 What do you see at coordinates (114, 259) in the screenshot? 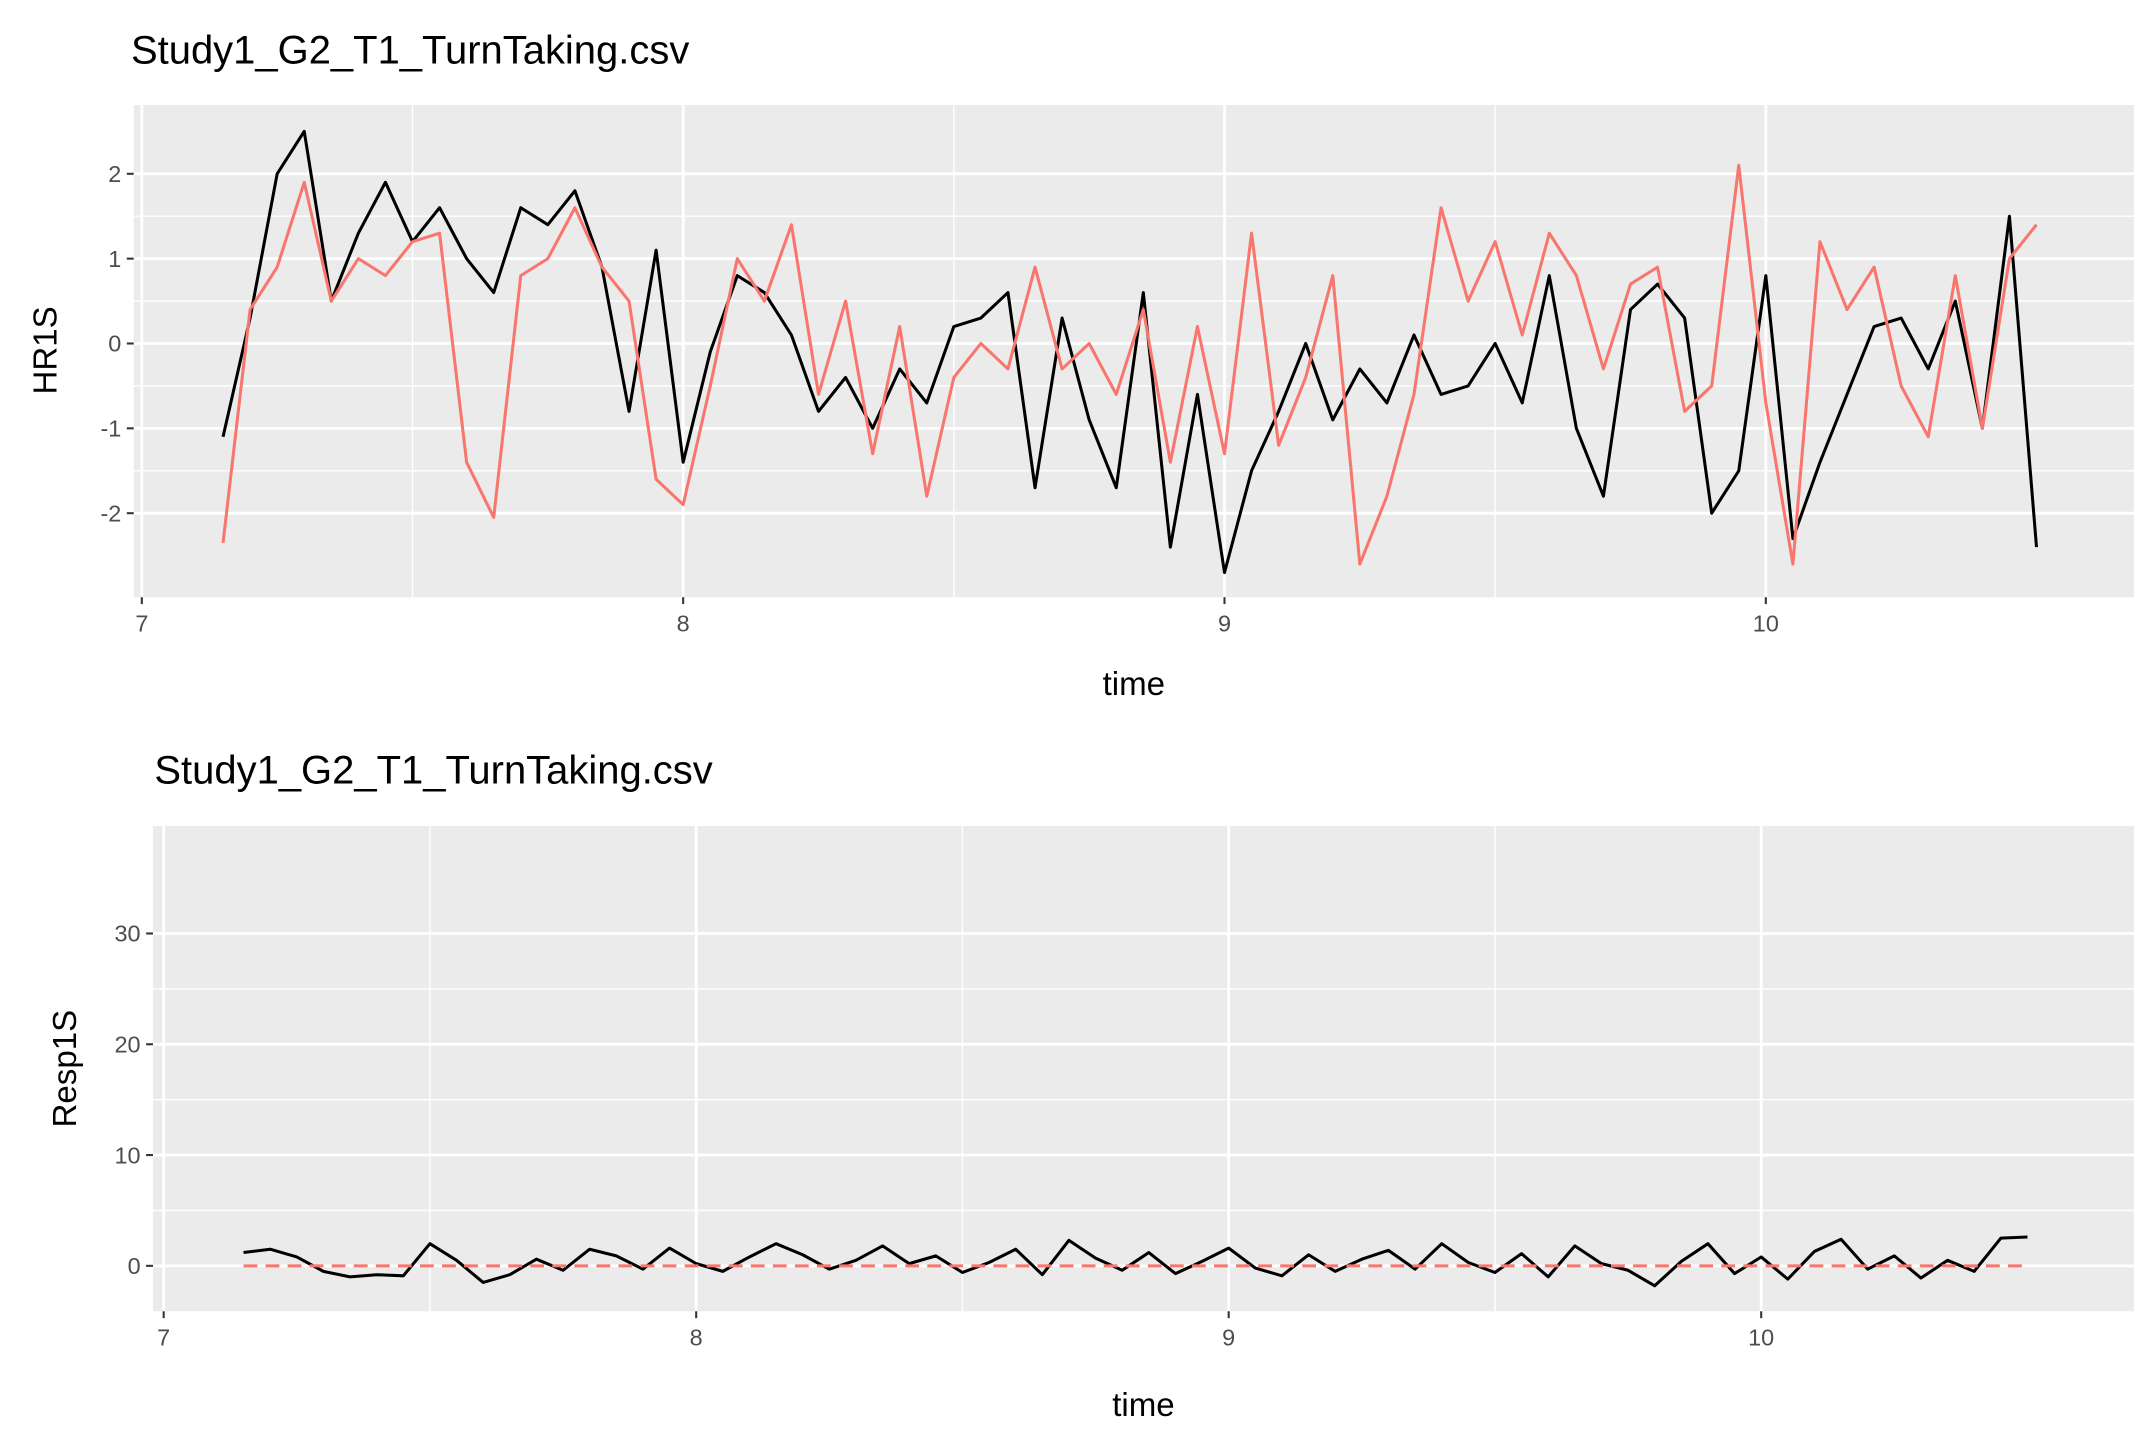
I see `y-tick-label: 1` at bounding box center [114, 259].